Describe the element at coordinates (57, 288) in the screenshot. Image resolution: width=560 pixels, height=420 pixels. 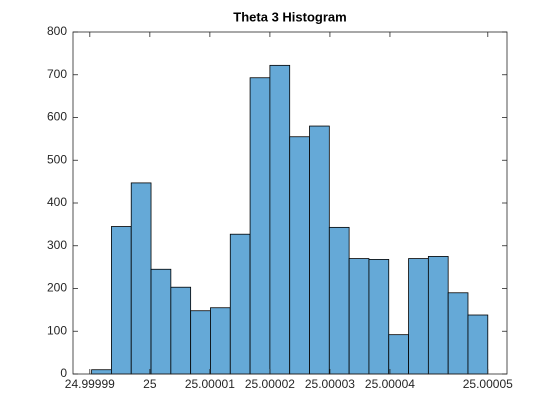
I see `y-tick-label: 200` at that location.